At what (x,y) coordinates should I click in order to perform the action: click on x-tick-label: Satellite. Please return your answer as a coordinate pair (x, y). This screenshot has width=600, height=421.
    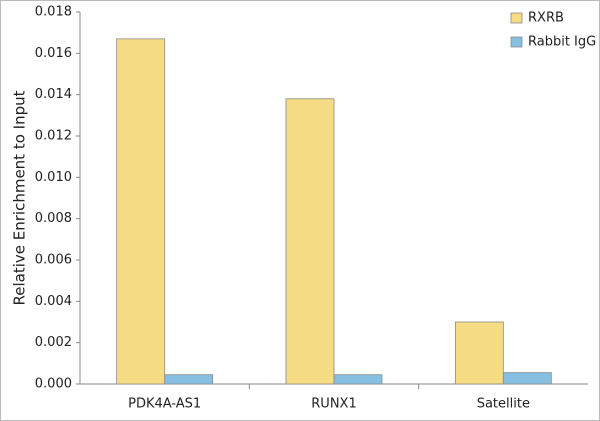
    Looking at the image, I should click on (503, 404).